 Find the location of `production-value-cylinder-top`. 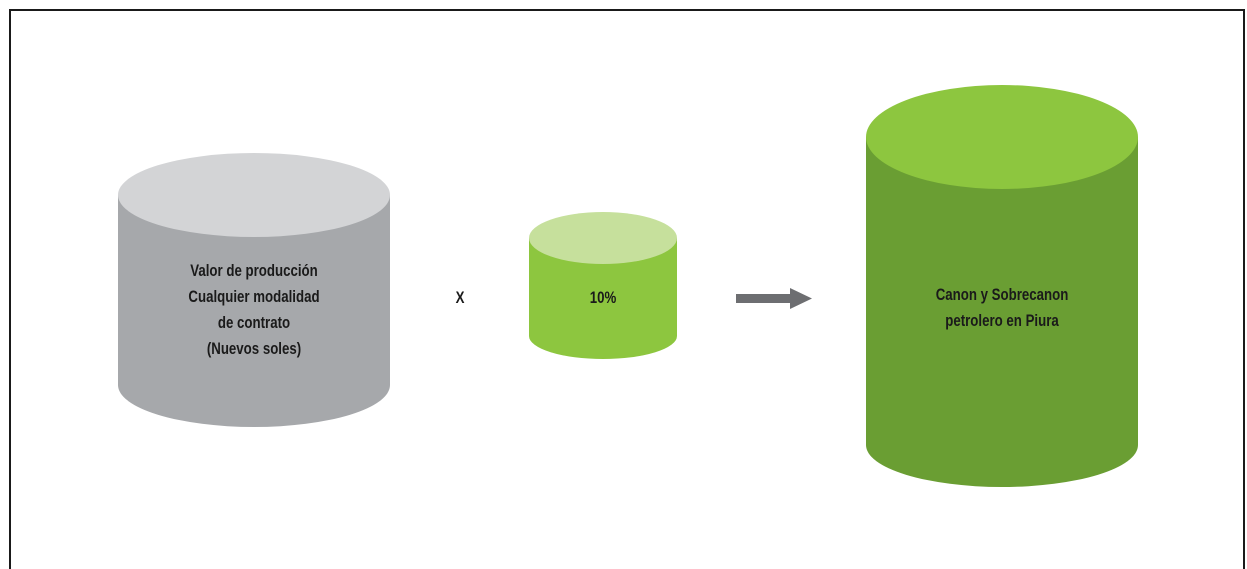

production-value-cylinder-top is located at coordinates (254, 195).